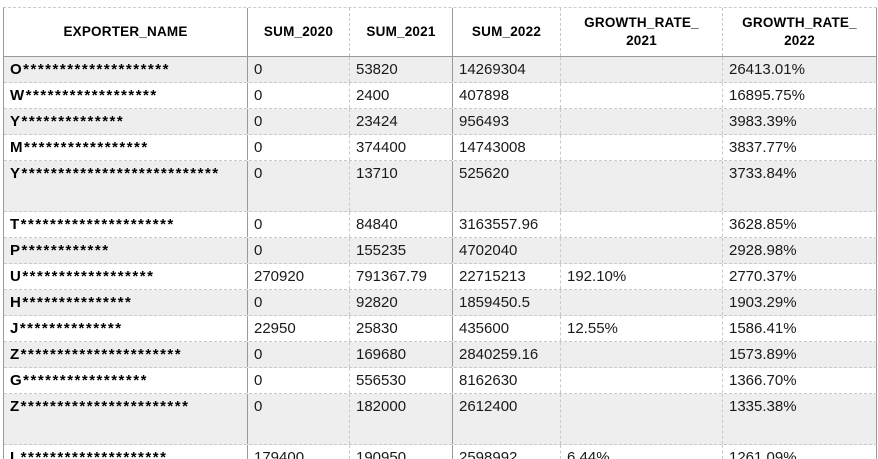 The image size is (878, 459). I want to click on cell-growth-rate-2022: 1586.41%, so click(800, 328).